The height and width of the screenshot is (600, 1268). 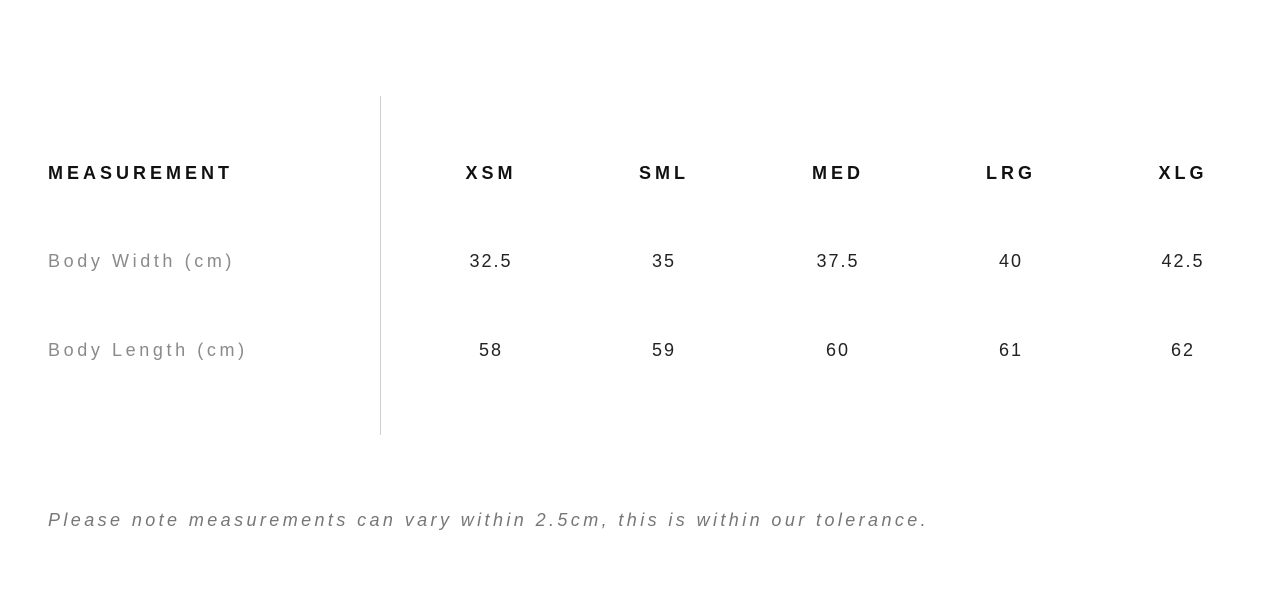 What do you see at coordinates (664, 261) in the screenshot?
I see `cell-value: 35` at bounding box center [664, 261].